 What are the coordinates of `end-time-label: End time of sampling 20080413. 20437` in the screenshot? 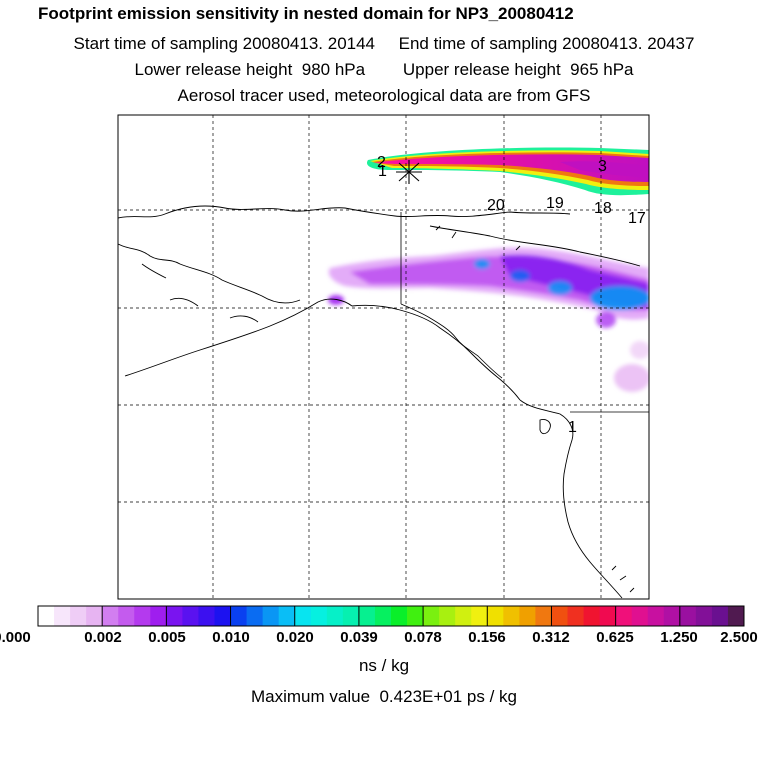 It's located at (546, 43).